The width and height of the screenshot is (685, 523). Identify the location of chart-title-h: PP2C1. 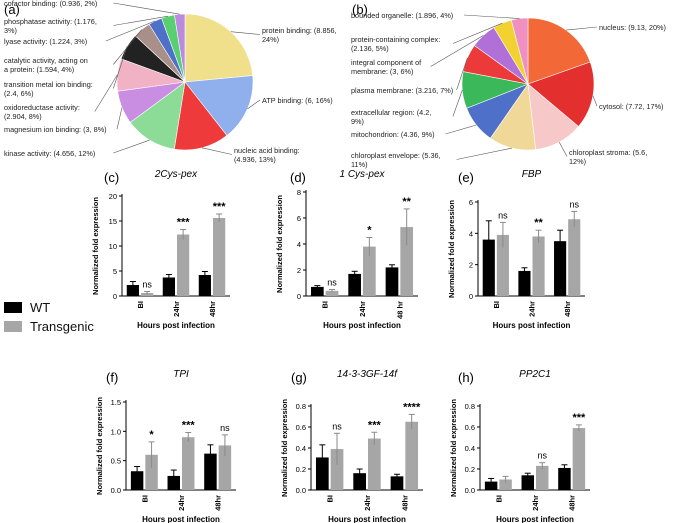
(535, 374).